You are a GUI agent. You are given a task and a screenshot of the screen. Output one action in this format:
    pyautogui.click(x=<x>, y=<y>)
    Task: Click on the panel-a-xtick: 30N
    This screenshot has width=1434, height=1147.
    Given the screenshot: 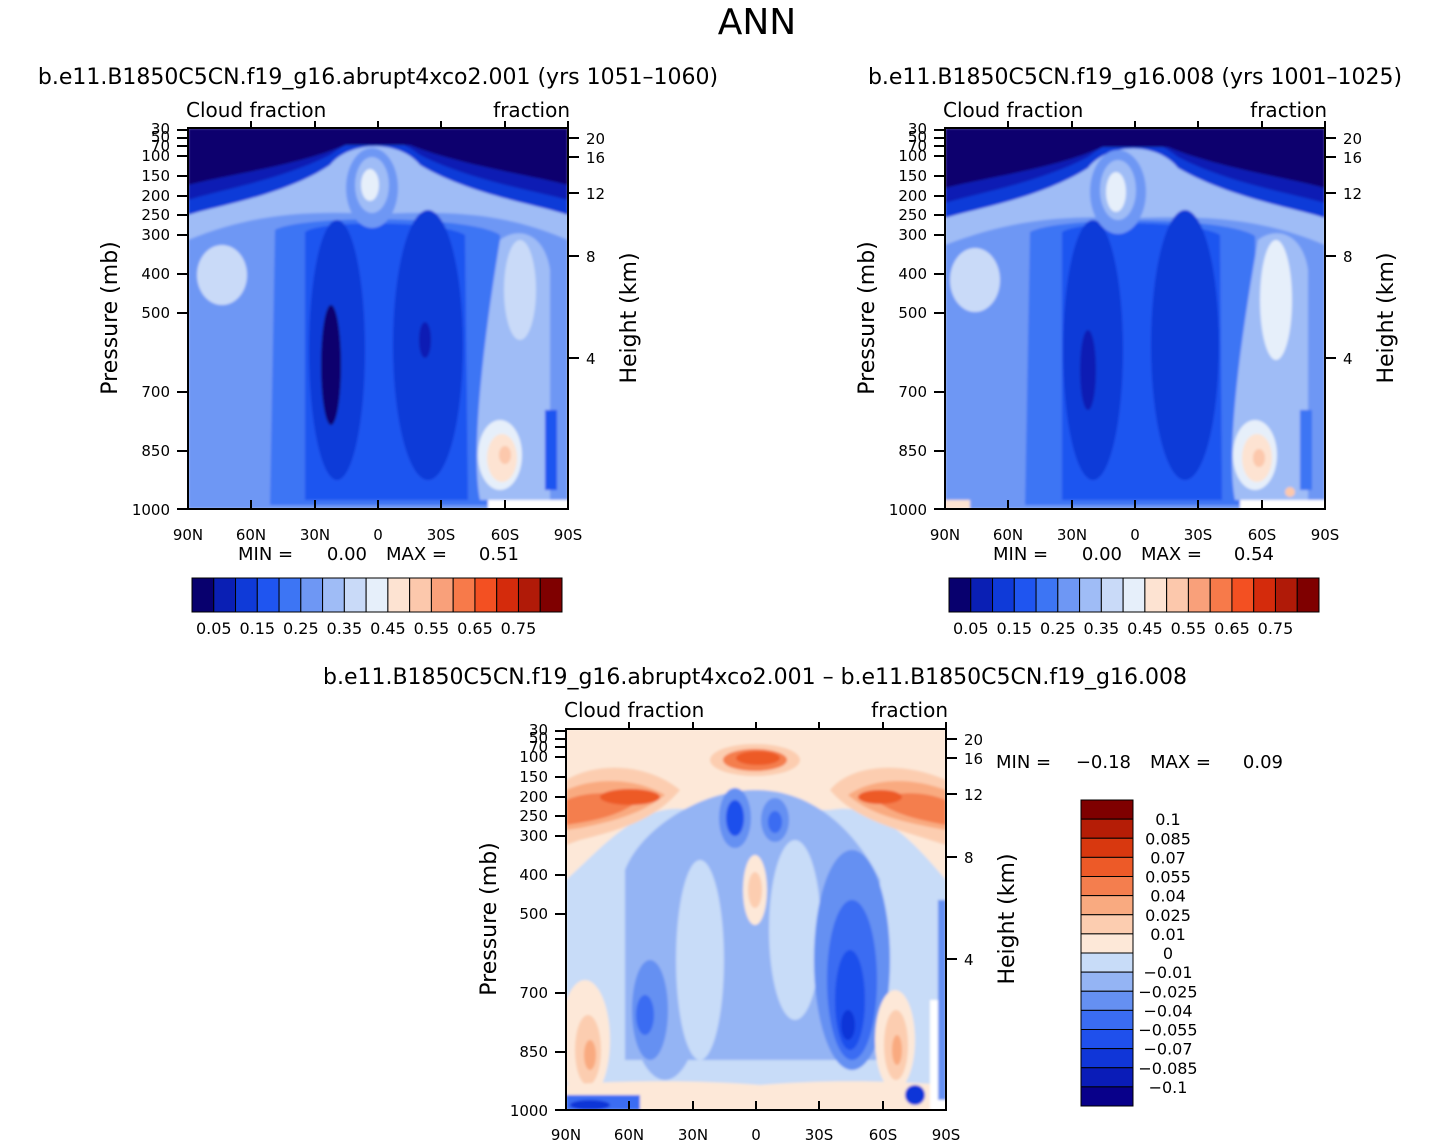 What is the action you would take?
    pyautogui.click(x=315, y=535)
    